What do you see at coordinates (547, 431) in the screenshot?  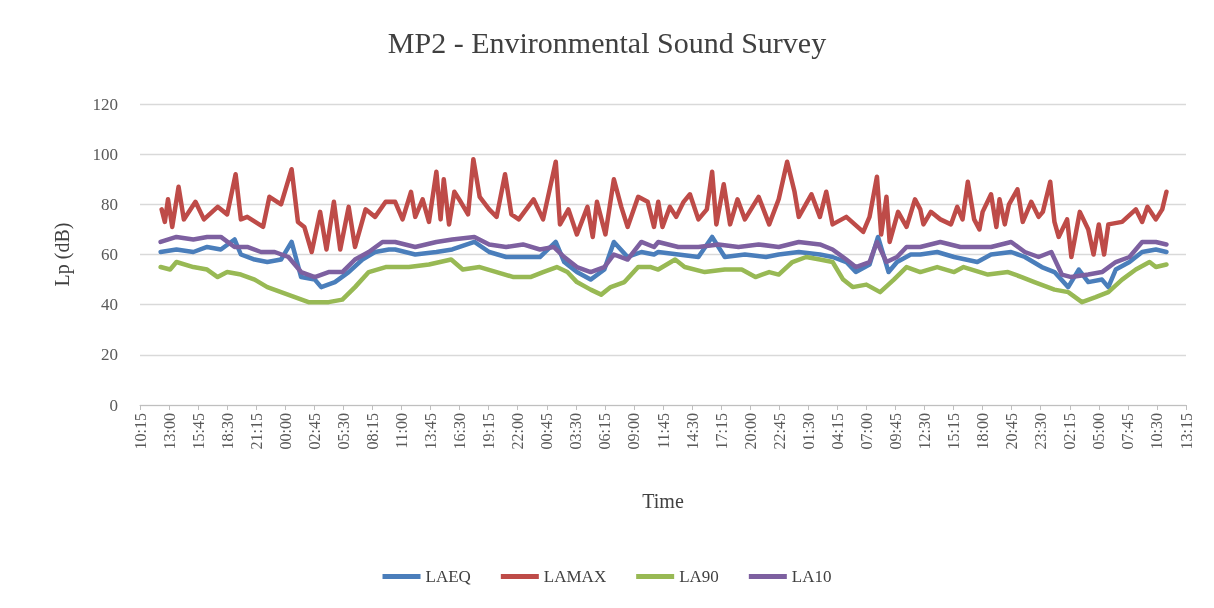 I see `x-tick-label: 00:45` at bounding box center [547, 431].